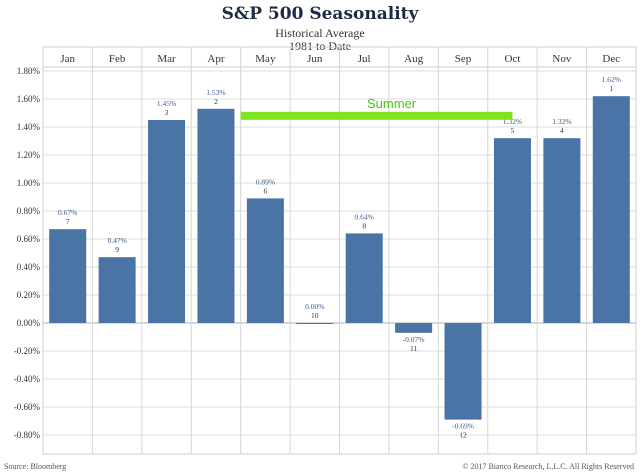  What do you see at coordinates (320, 14) in the screenshot?
I see `chart-title: S&P 500 Seasonality` at bounding box center [320, 14].